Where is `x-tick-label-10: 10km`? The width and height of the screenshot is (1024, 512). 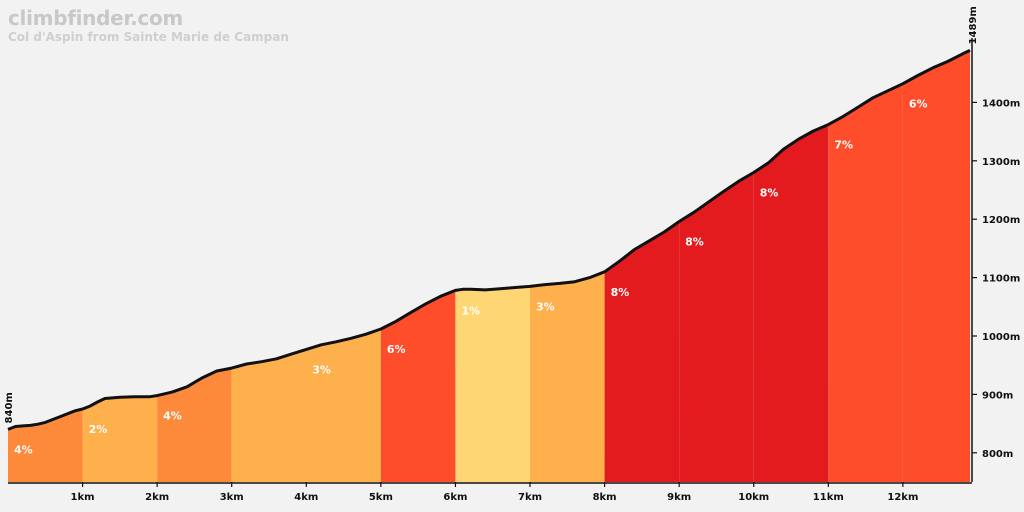
x-tick-label-10: 10km is located at coordinates (753, 497).